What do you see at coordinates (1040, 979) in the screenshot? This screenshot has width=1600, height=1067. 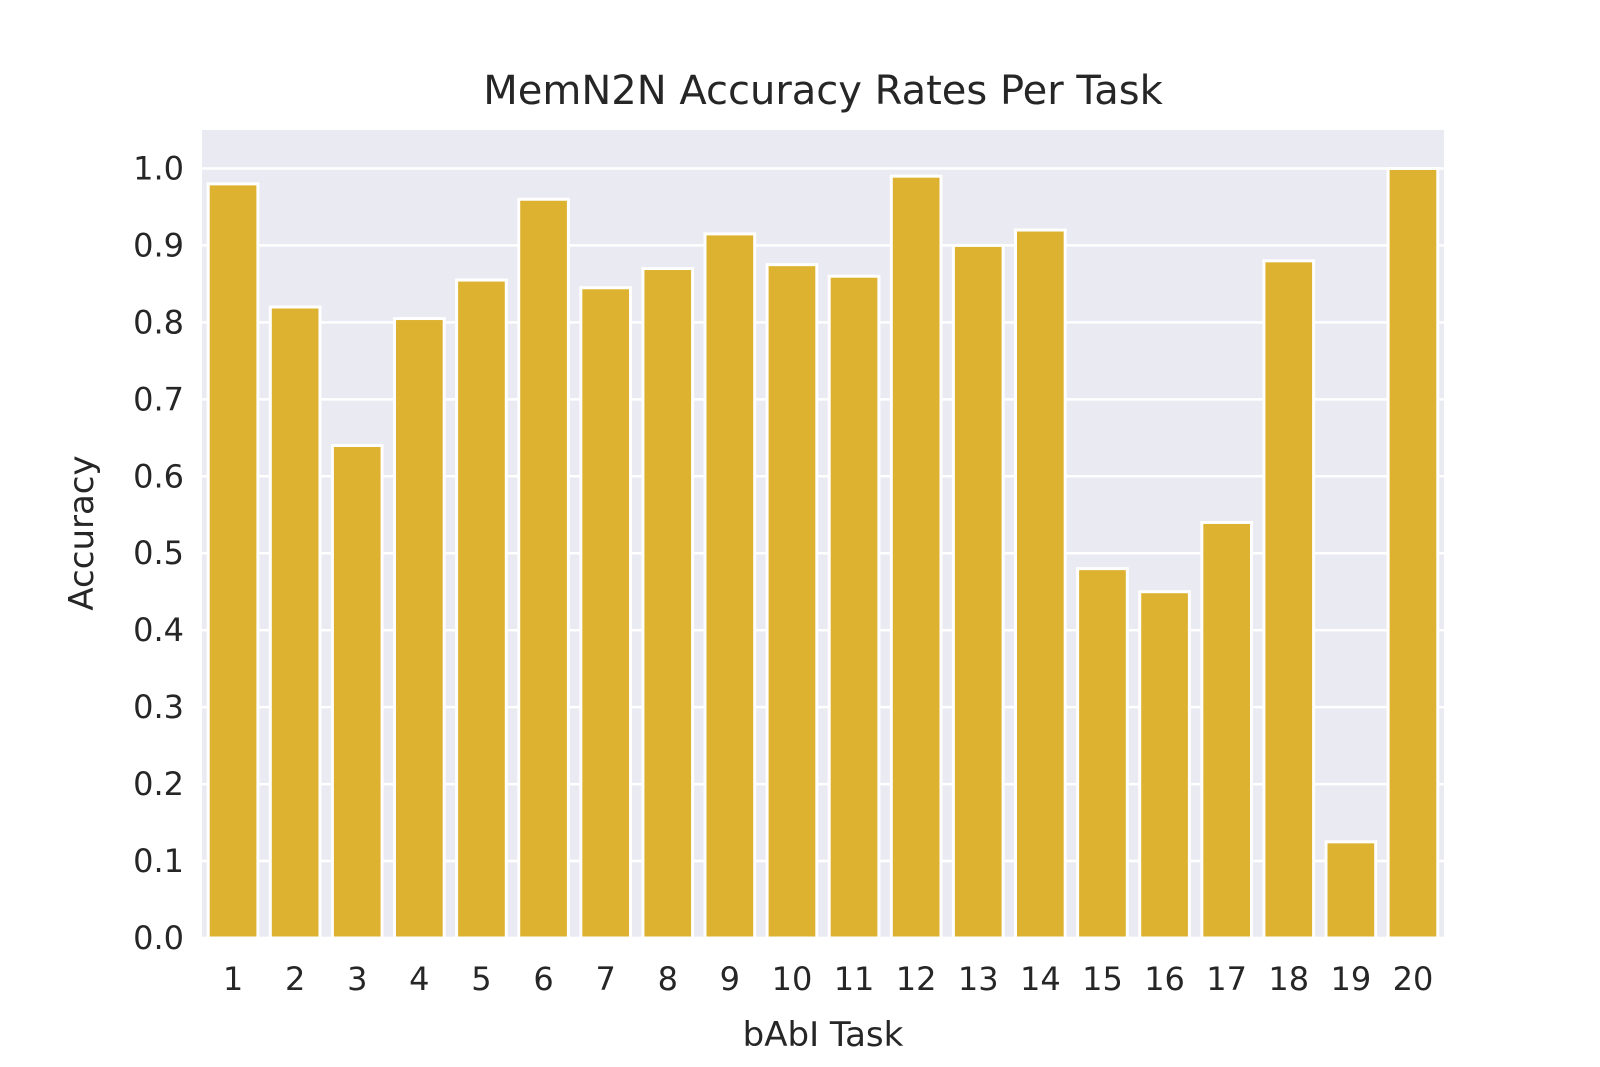 I see `x-tick-label: 14` at bounding box center [1040, 979].